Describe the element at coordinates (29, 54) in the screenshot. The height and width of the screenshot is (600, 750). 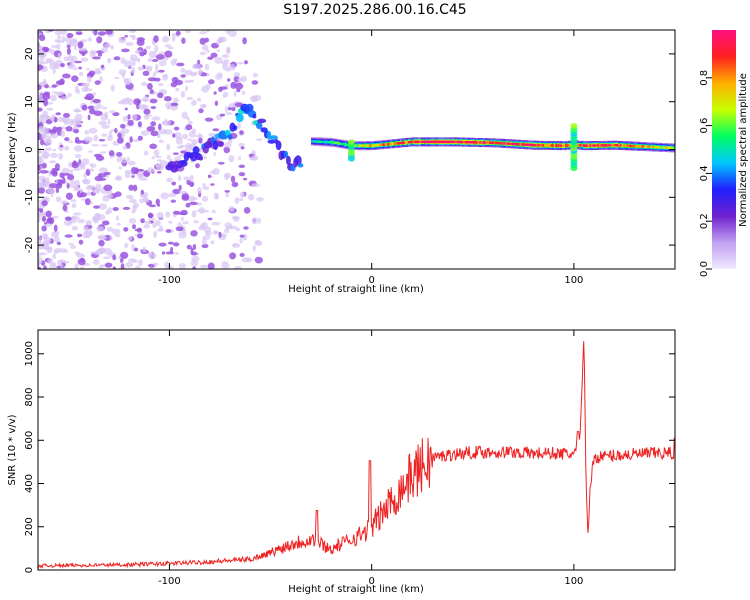
I see `y-tick-label: 20` at that location.